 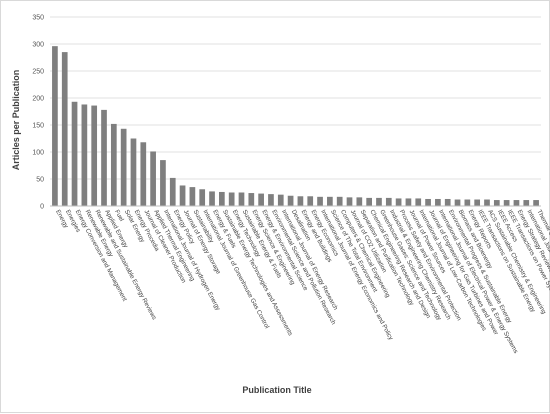 I want to click on y-tick-label: 100, so click(x=38, y=153).